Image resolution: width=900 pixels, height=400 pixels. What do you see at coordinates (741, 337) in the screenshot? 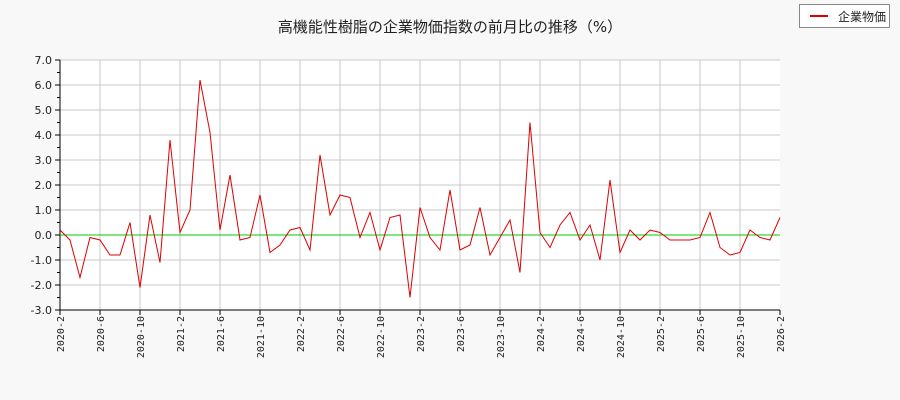
I see `x-tick-label: 2025-10` at bounding box center [741, 337].